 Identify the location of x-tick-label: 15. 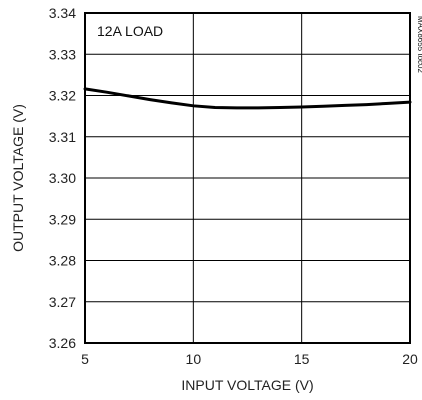
(302, 359).